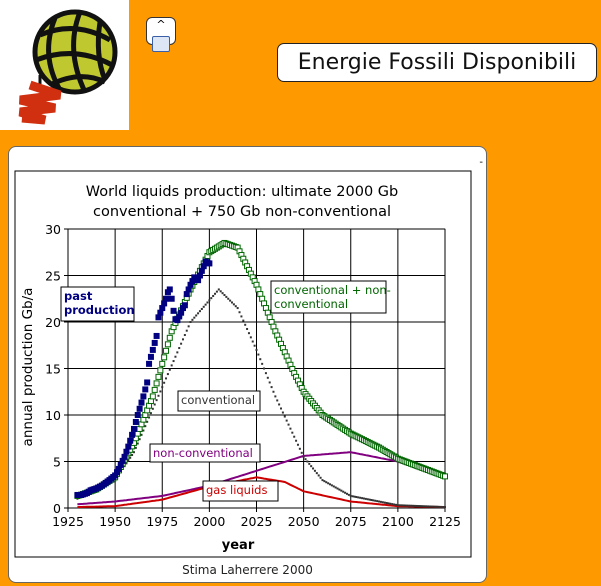 This screenshot has height=586, width=601. Describe the element at coordinates (68, 521) in the screenshot. I see `x-tick-label: 1925` at that location.